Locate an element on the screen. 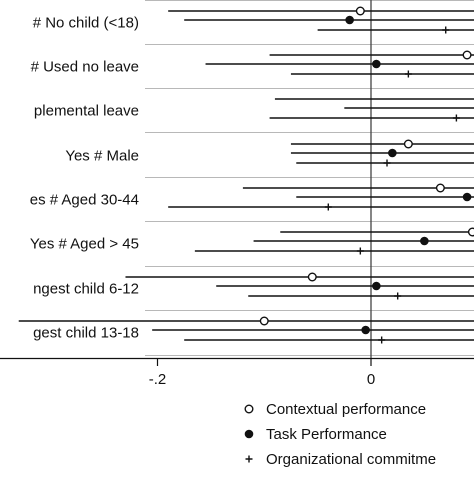 The width and height of the screenshot is (474, 479). x-tick-label: 0 is located at coordinates (371, 379).